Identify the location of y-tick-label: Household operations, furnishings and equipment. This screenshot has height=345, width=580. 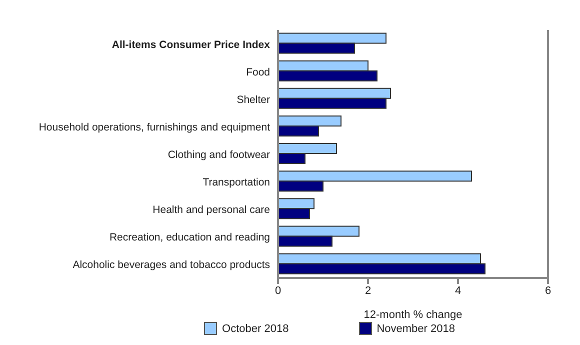
(154, 127).